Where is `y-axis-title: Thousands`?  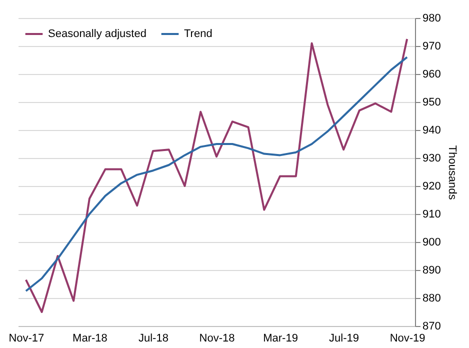 y-axis-title: Thousands is located at coordinates (452, 172).